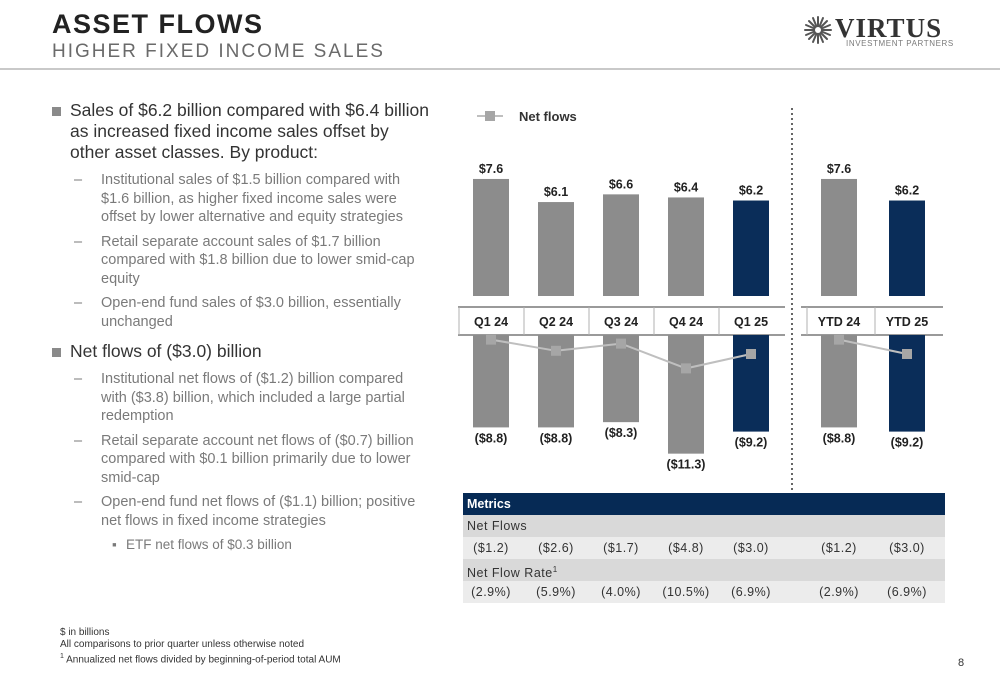  What do you see at coordinates (490, 116) in the screenshot?
I see `legend-marker` at bounding box center [490, 116].